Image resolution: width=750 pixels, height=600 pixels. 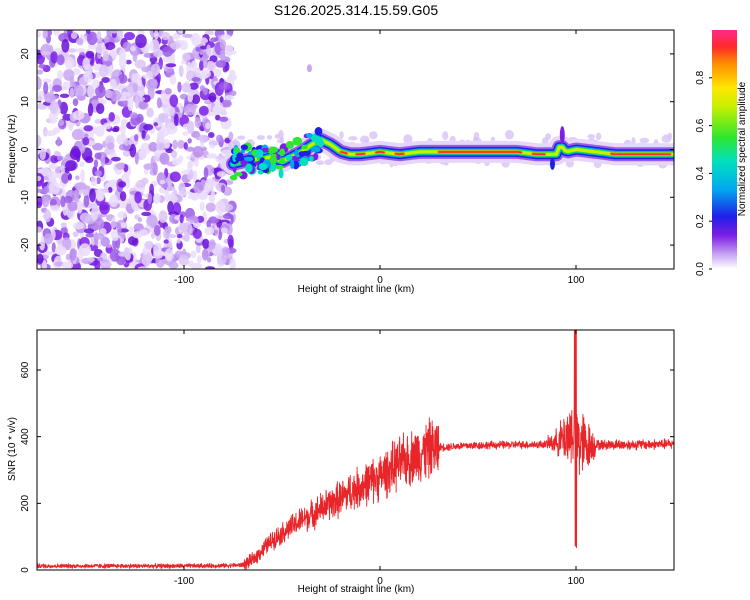 I want to click on colorbar-tick-label: 0.0, so click(x=700, y=269).